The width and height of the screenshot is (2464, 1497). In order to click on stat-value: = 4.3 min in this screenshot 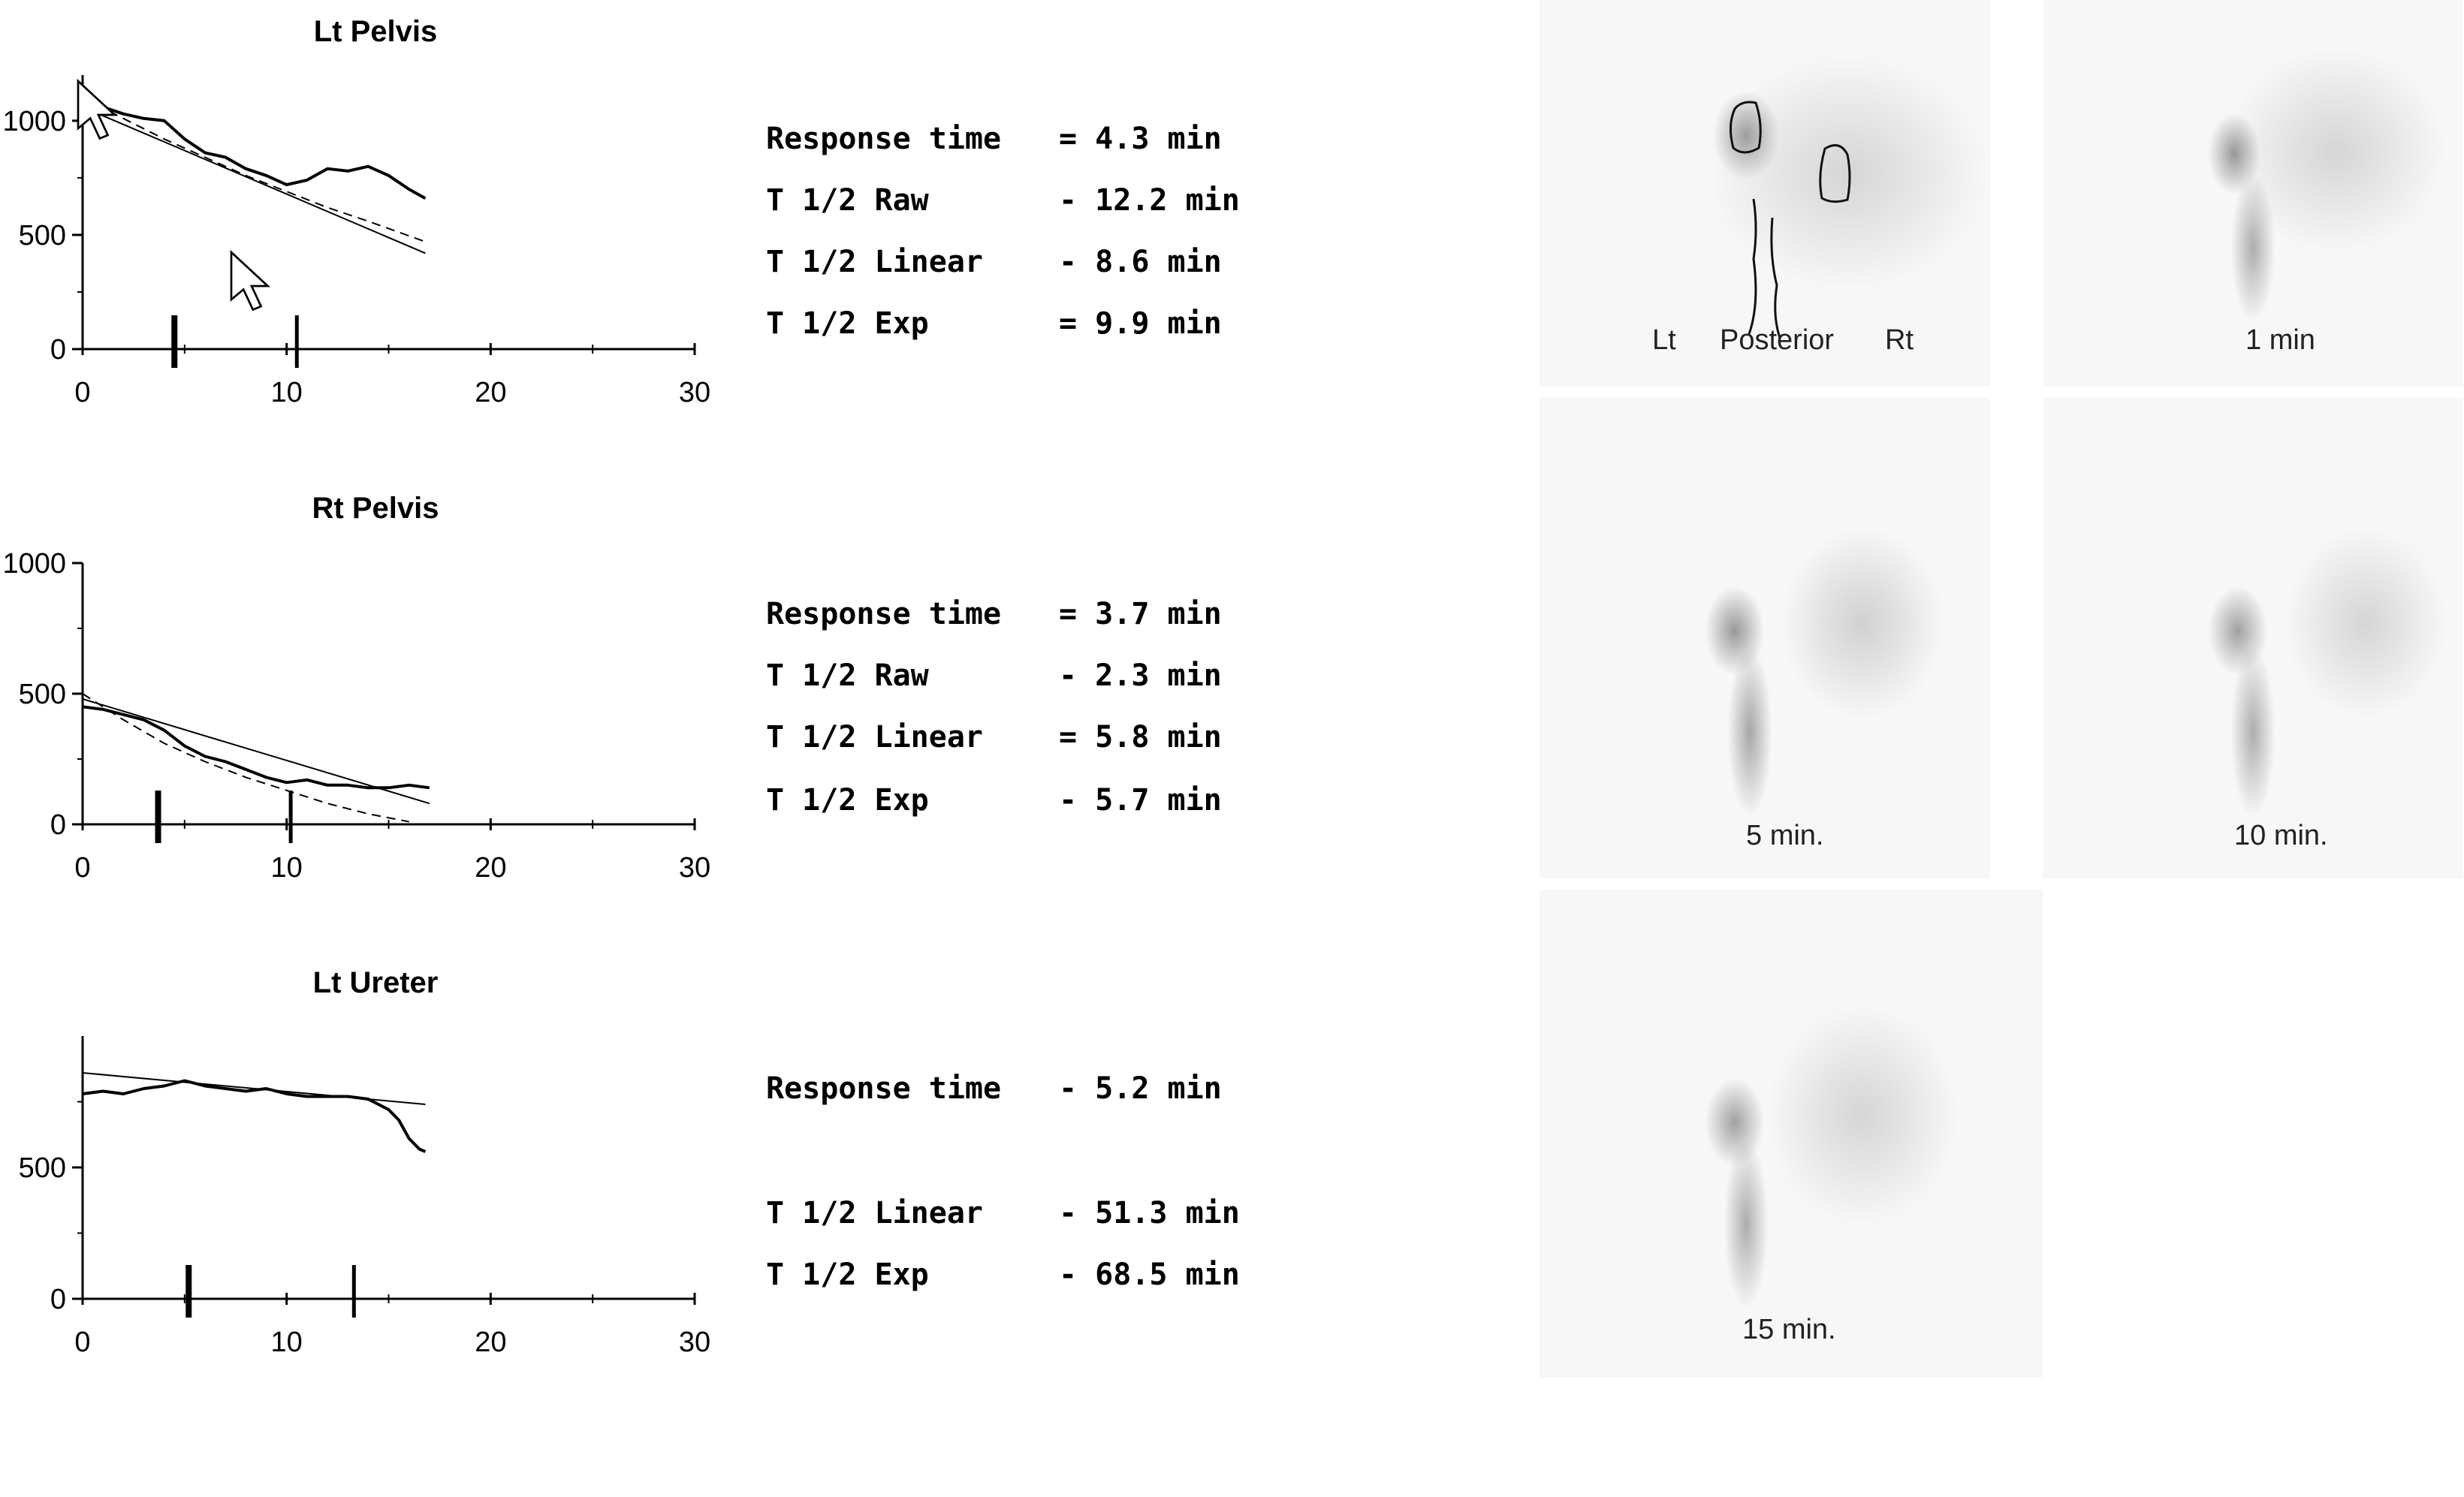, I will do `click(1140, 139)`.